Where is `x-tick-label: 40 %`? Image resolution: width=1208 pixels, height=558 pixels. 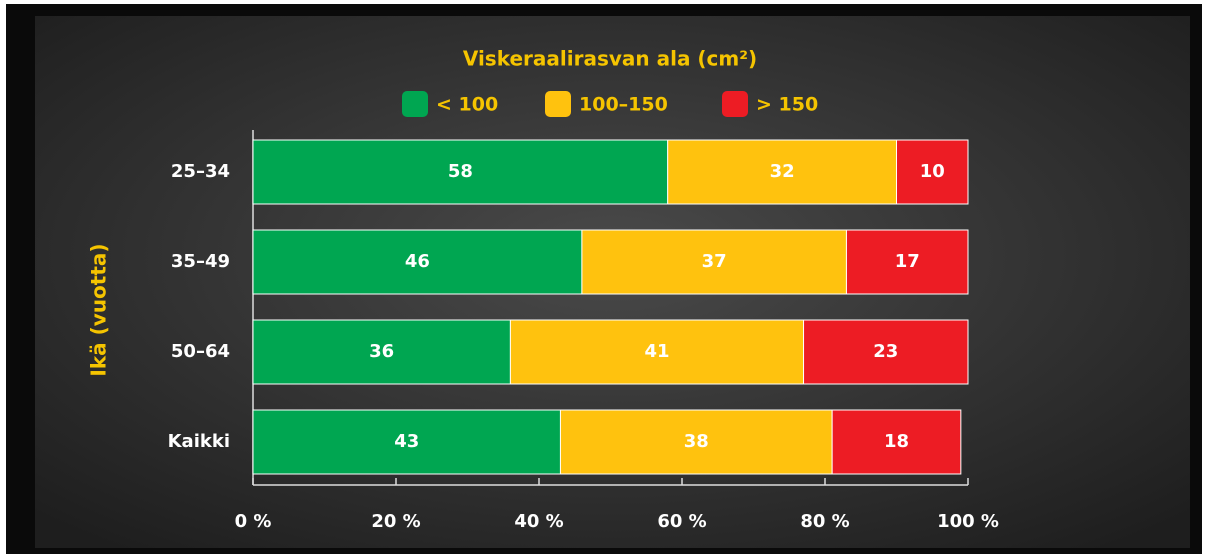
x-tick-label: 40 % is located at coordinates (538, 521).